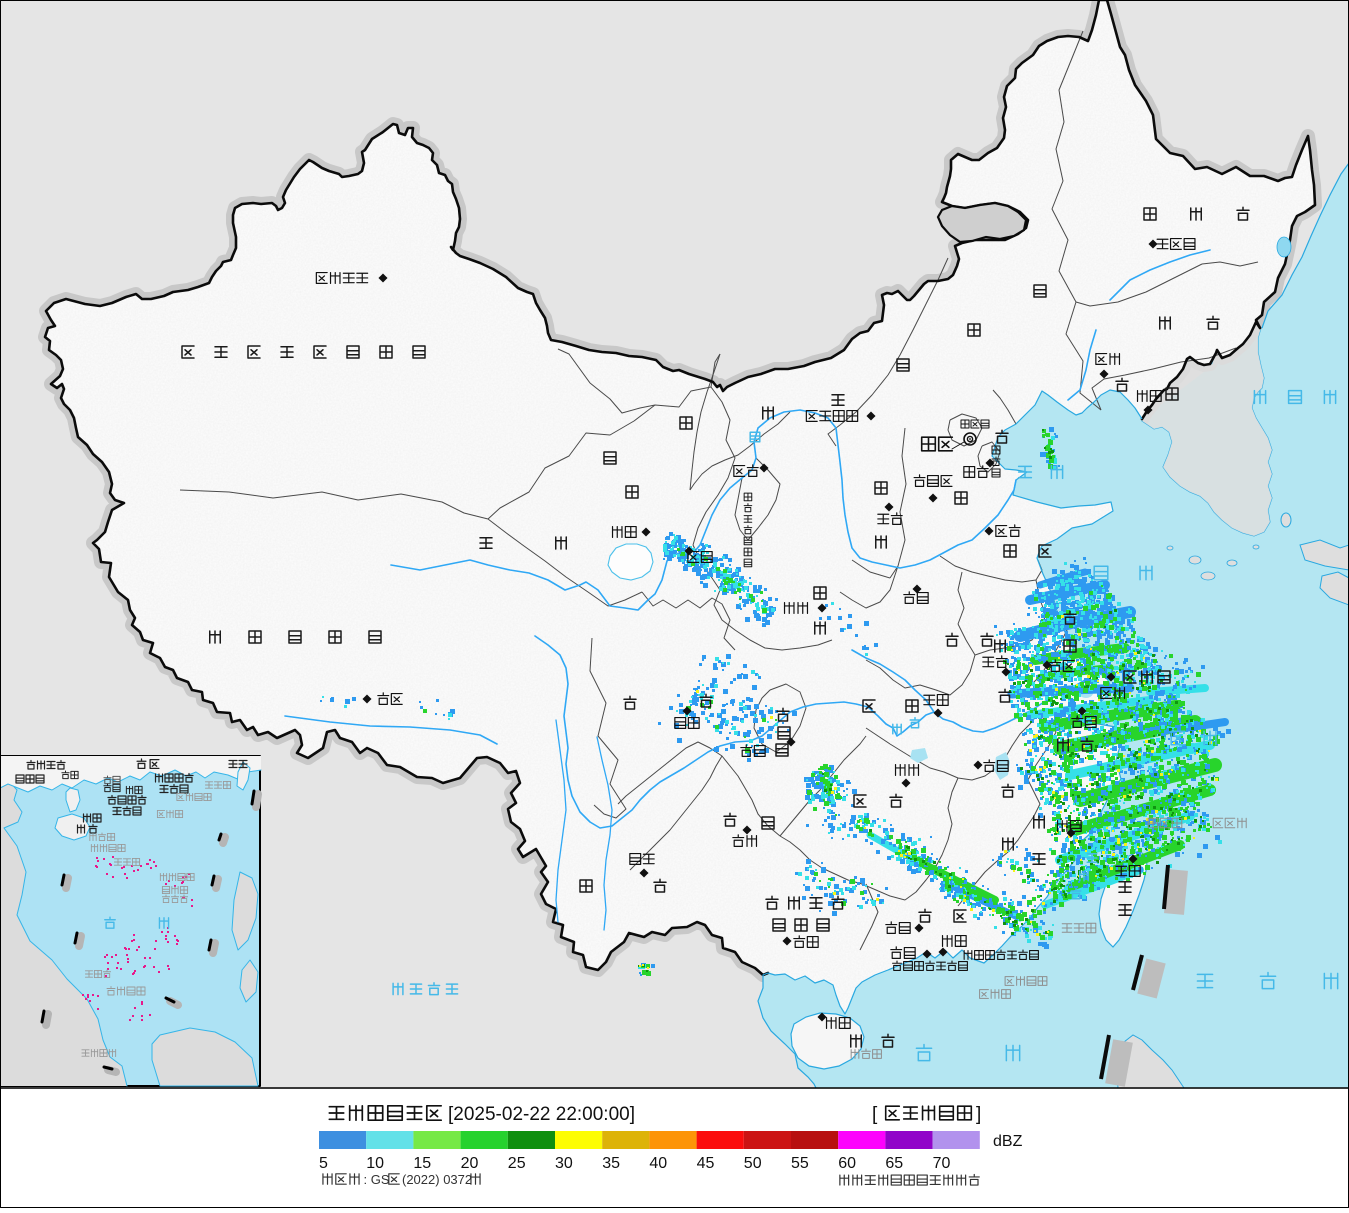 This screenshot has height=1213, width=1349. Describe the element at coordinates (564, 1163) in the screenshot. I see `svg-text: 30` at that location.